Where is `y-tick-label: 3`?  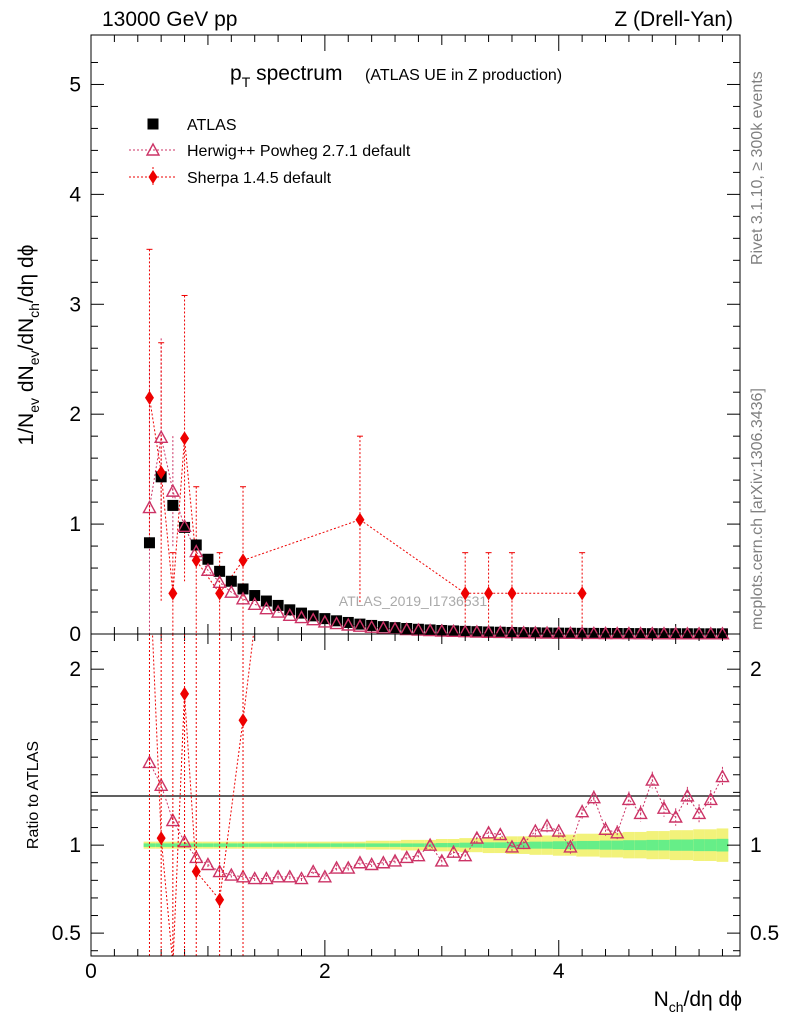 y-tick-label: 3 is located at coordinates (75, 304).